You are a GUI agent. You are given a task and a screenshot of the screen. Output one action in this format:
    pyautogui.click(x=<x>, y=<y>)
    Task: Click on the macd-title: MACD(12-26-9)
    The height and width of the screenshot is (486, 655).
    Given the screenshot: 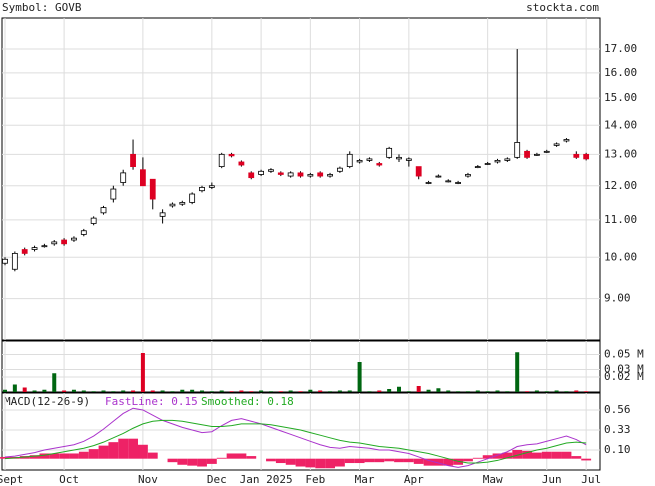 What is the action you would take?
    pyautogui.click(x=47, y=401)
    